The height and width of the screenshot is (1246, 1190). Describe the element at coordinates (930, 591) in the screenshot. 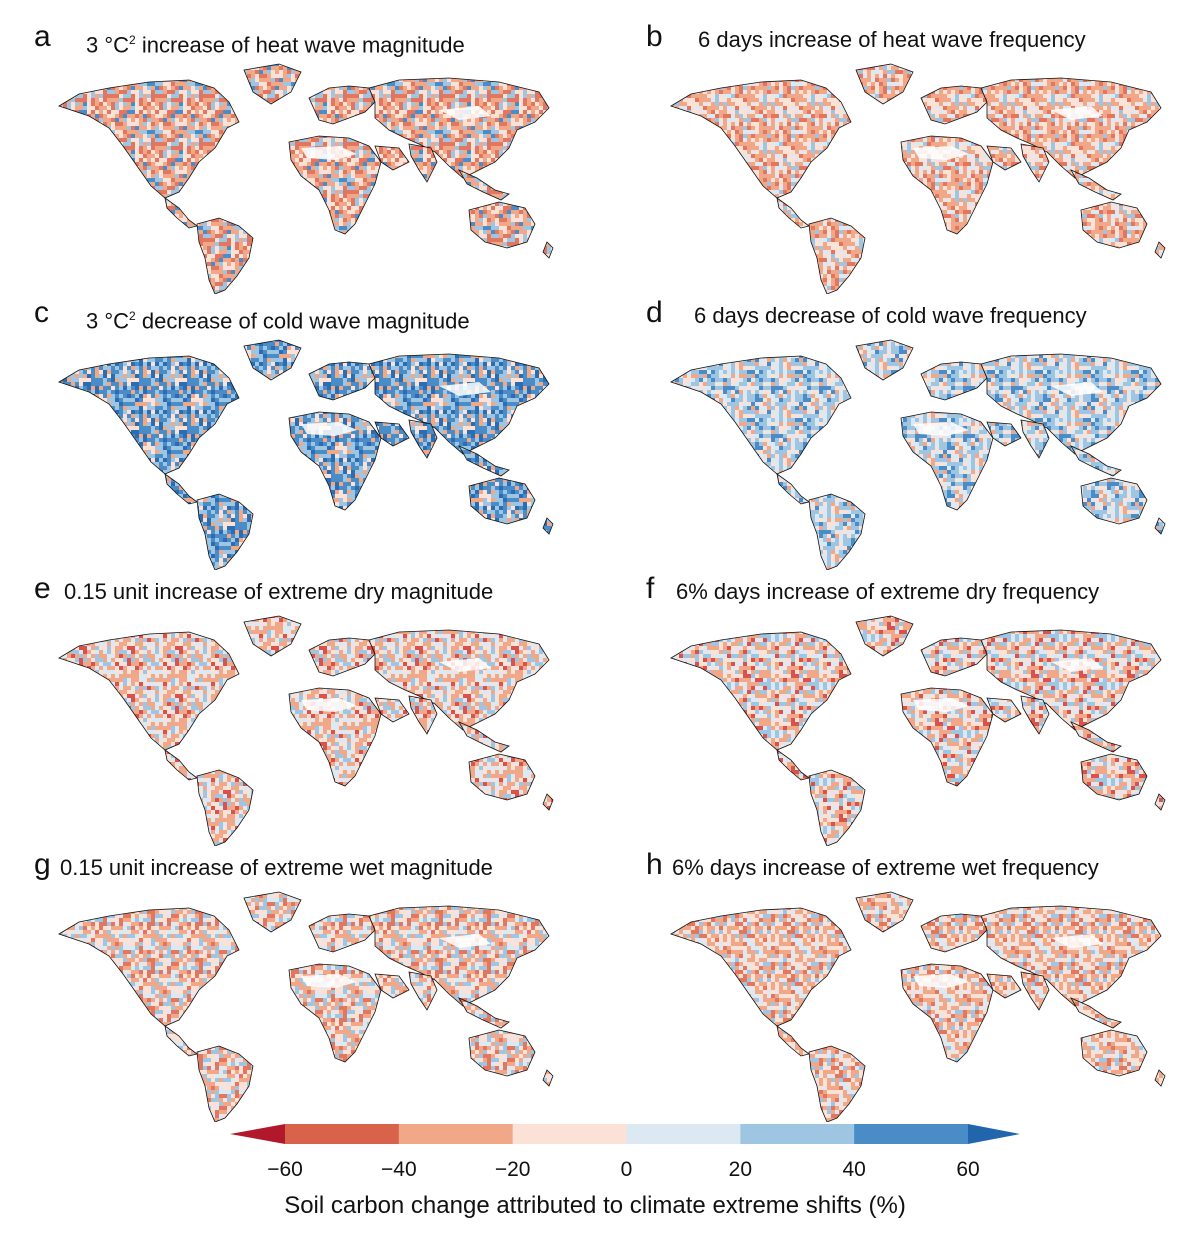

I see `title-description: increase of extreme dry frequency` at that location.